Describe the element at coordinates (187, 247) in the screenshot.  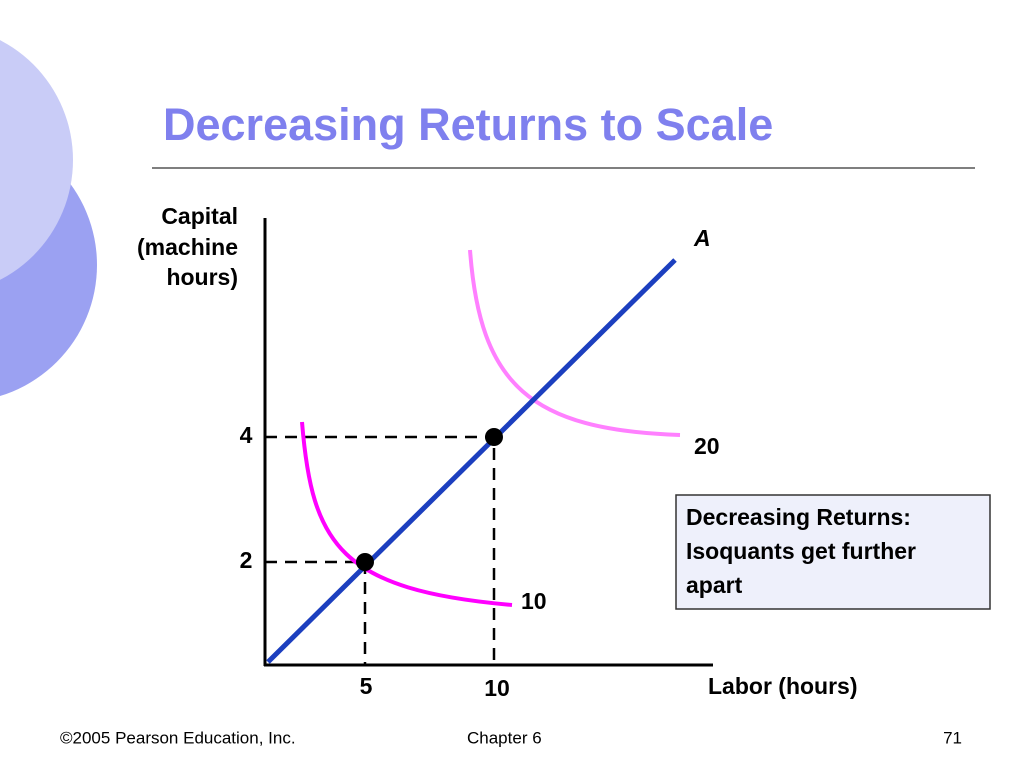
I see `y-axis-label: (machine` at that location.